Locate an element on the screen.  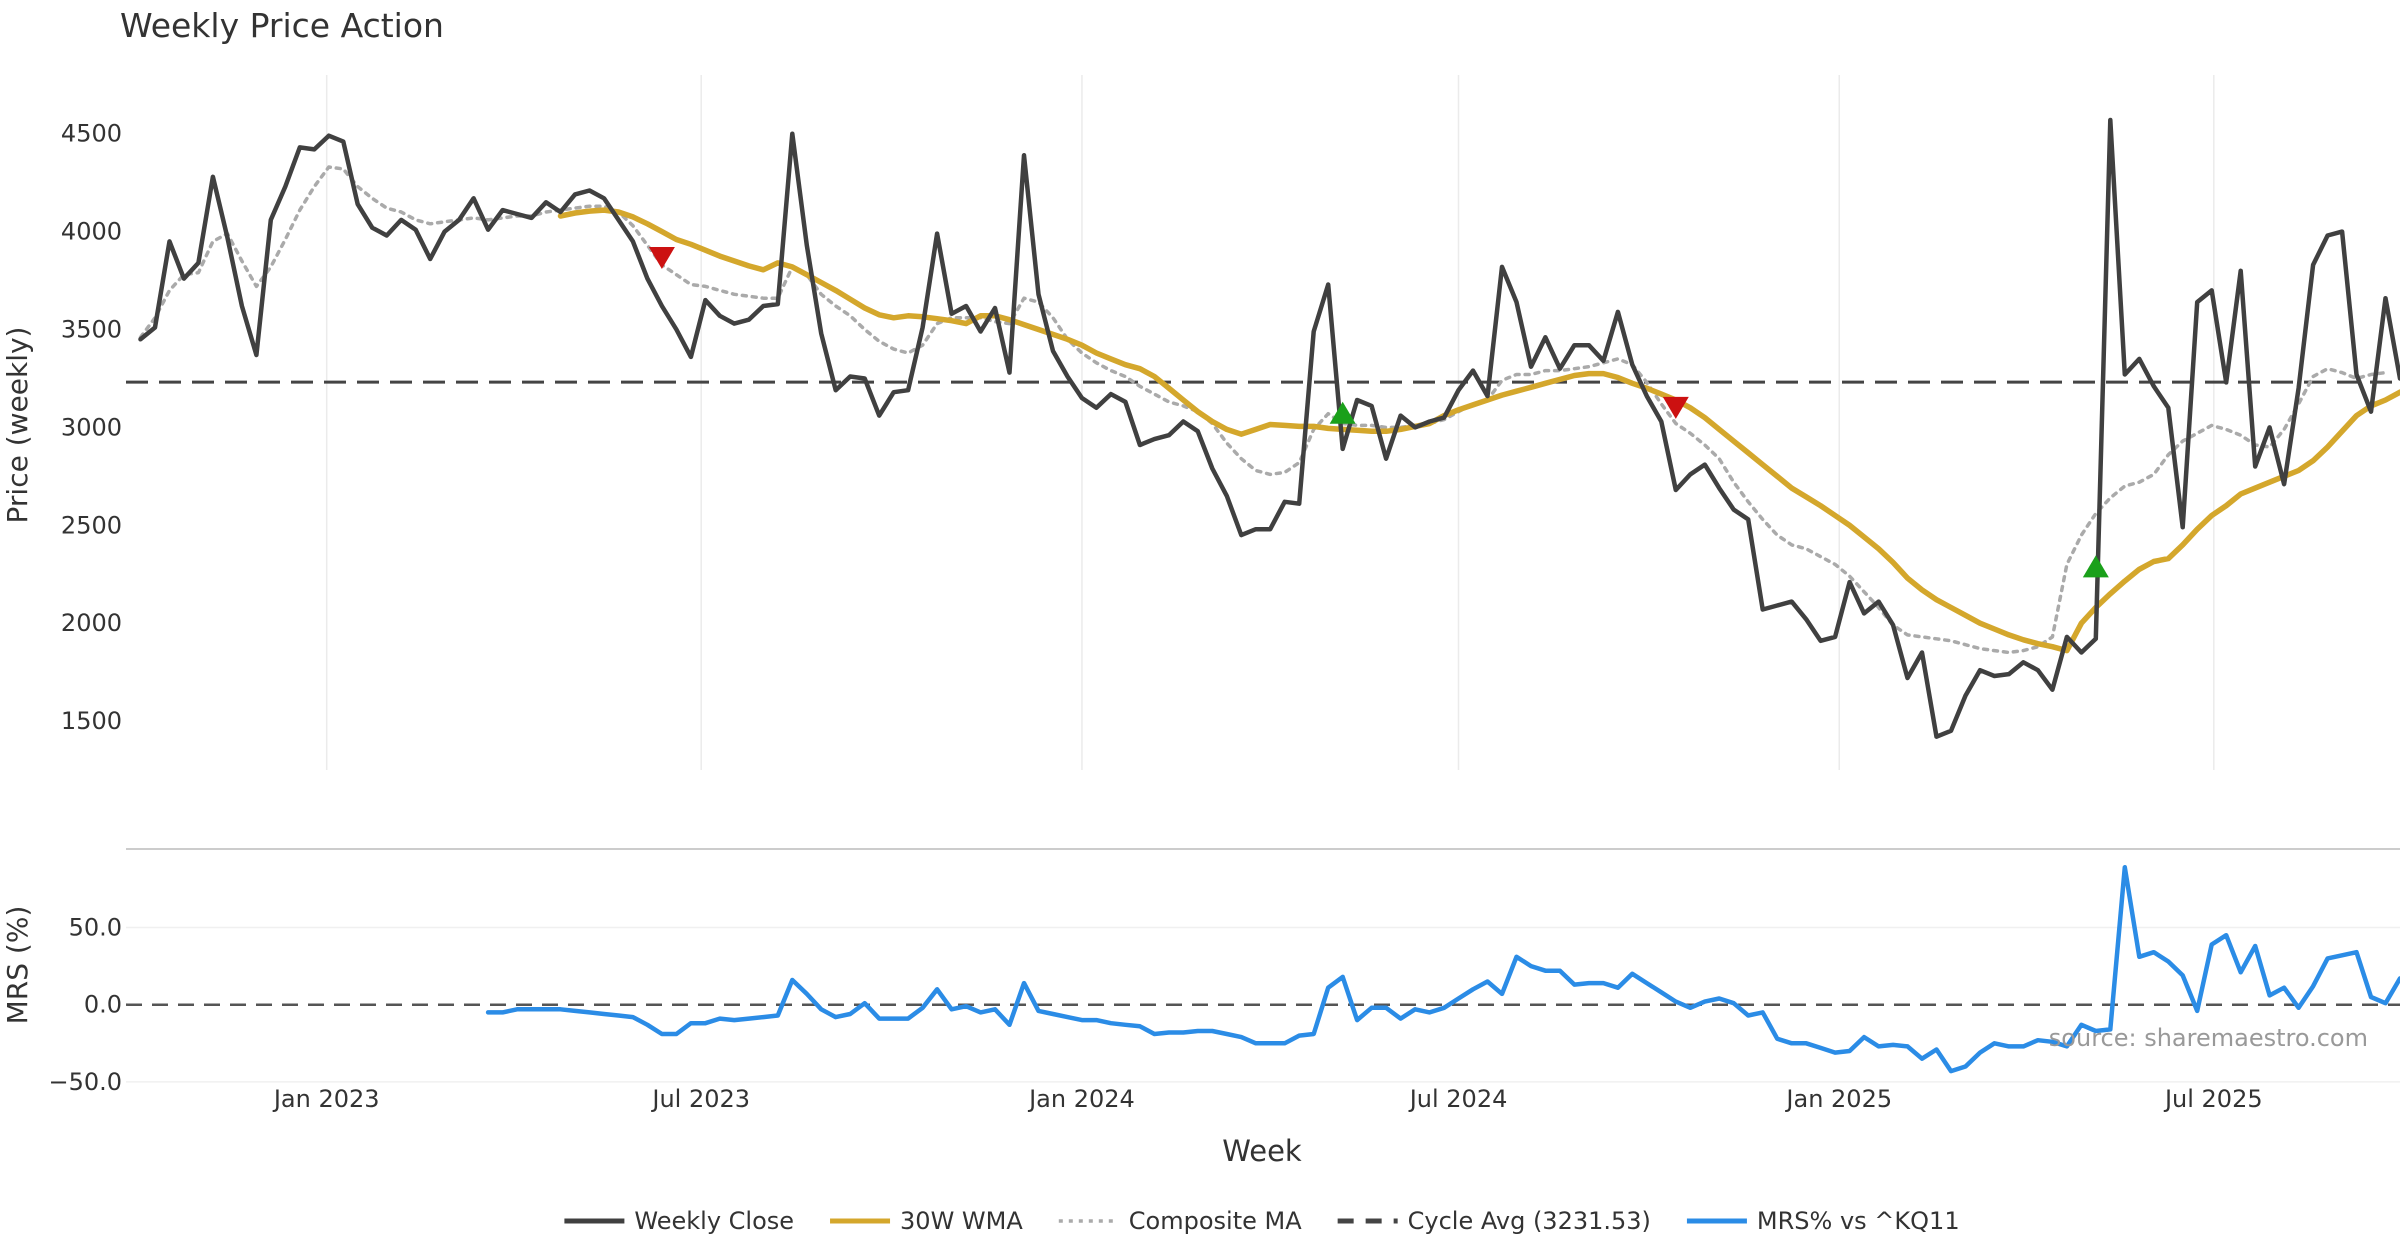
price-y-tick-label: 2000 is located at coordinates (91, 623).